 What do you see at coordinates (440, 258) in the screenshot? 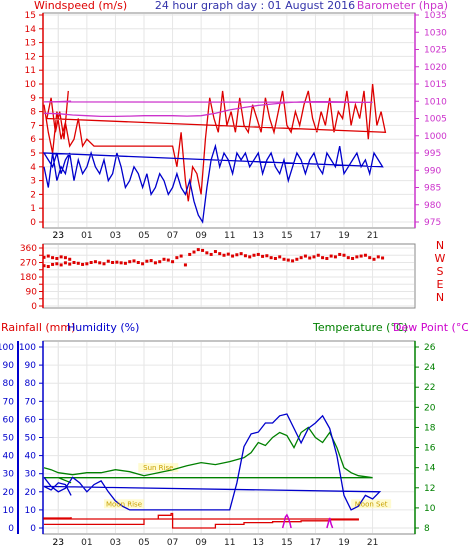
I see `compass-label: W` at bounding box center [440, 258].